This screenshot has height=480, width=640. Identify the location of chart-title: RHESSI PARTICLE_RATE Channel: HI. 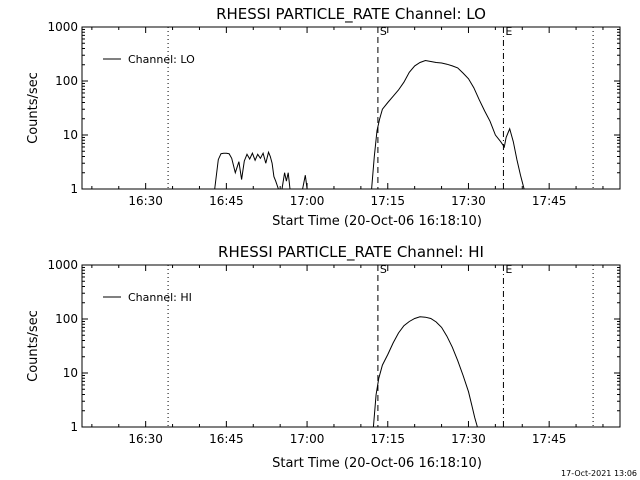
(351, 252).